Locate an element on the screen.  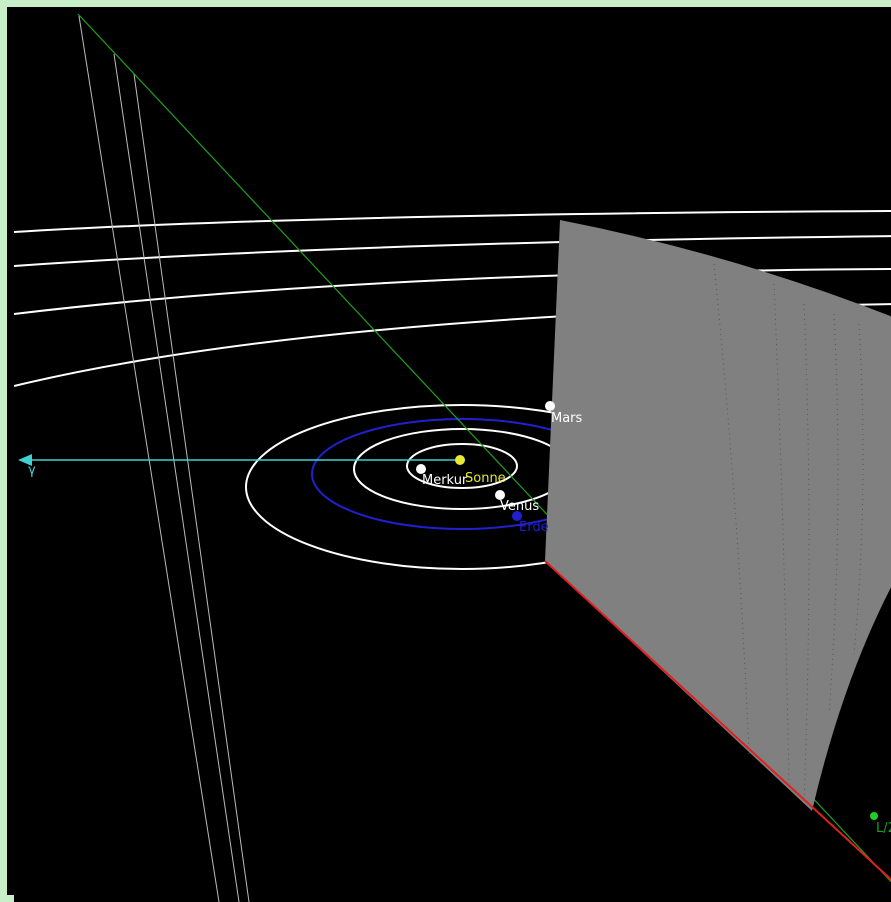
sun: Sonne is located at coordinates (480, 470).